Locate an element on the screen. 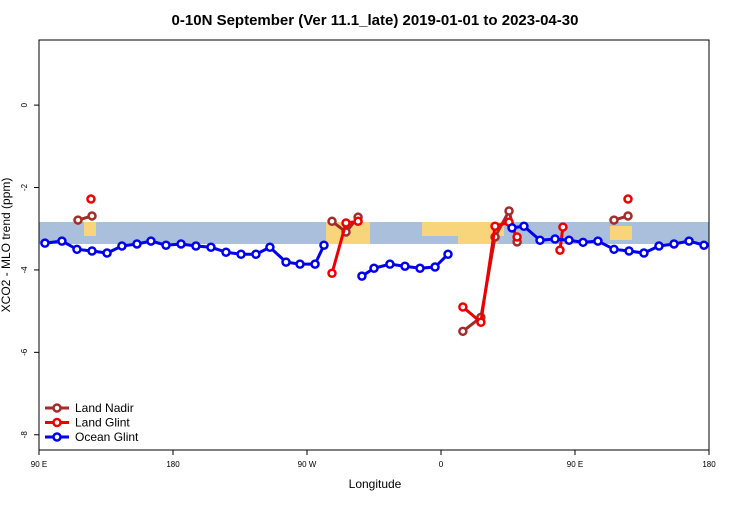 This screenshot has width=750, height=505. y-tick-label: -8 is located at coordinates (24, 435).